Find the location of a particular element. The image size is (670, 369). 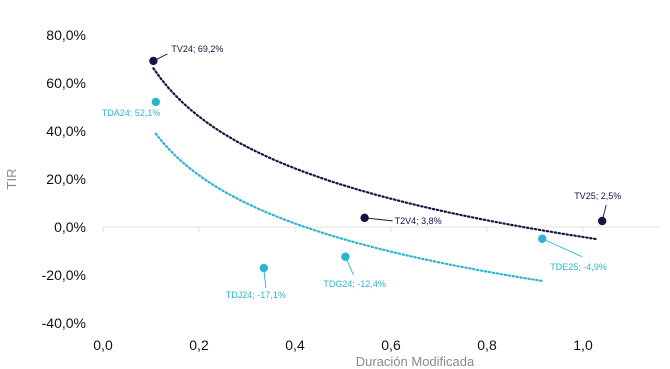

data-point-label: TDE25; -4,9% is located at coordinates (578, 267).